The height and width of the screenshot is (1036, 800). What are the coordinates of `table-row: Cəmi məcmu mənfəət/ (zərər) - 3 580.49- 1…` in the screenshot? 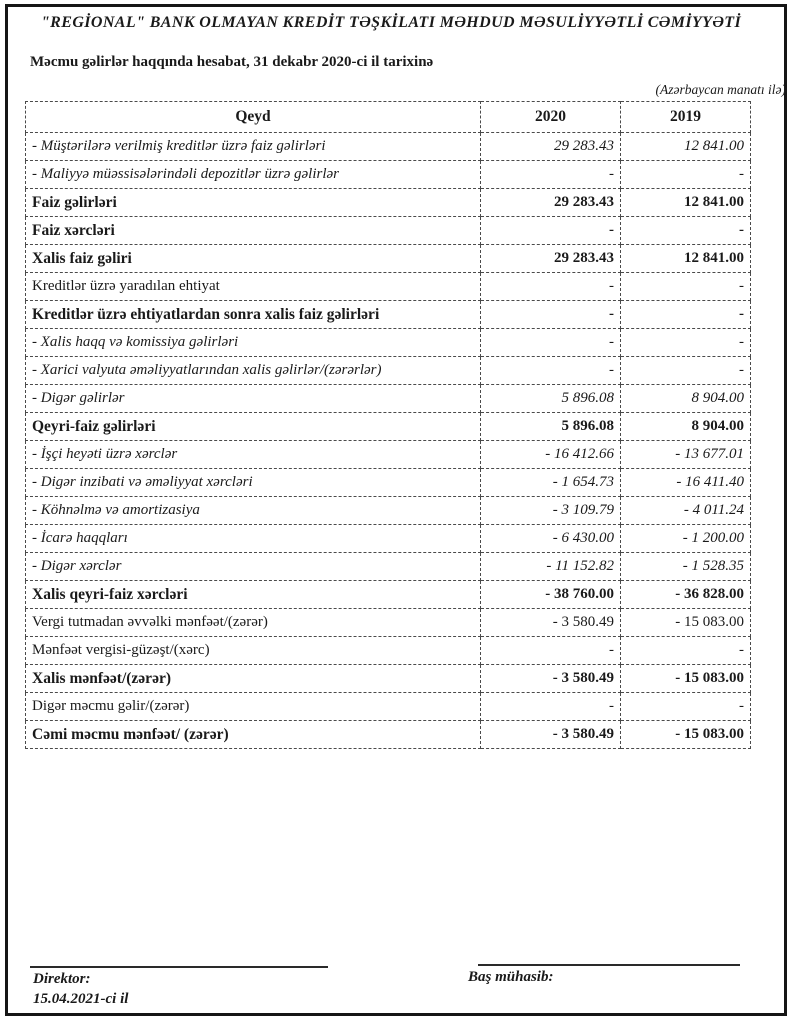 It's located at (388, 734).